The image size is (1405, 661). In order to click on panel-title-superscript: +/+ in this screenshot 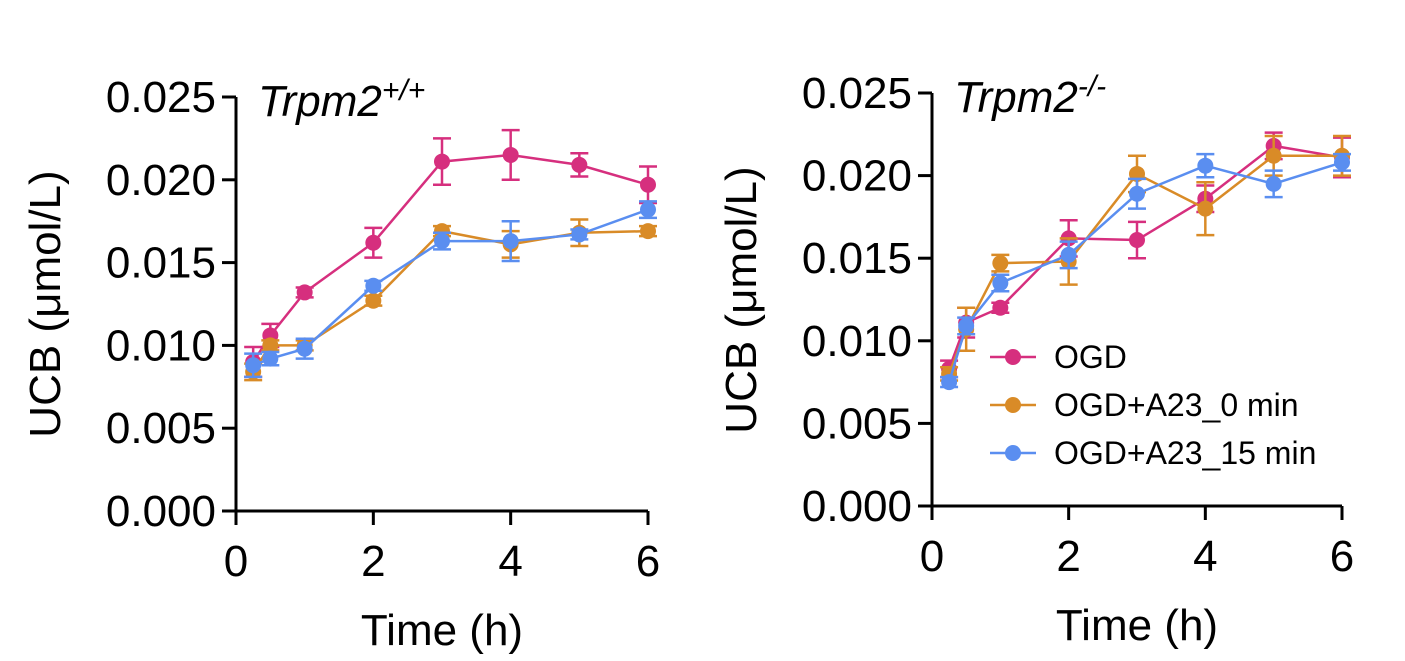, I will do `click(403, 90)`.